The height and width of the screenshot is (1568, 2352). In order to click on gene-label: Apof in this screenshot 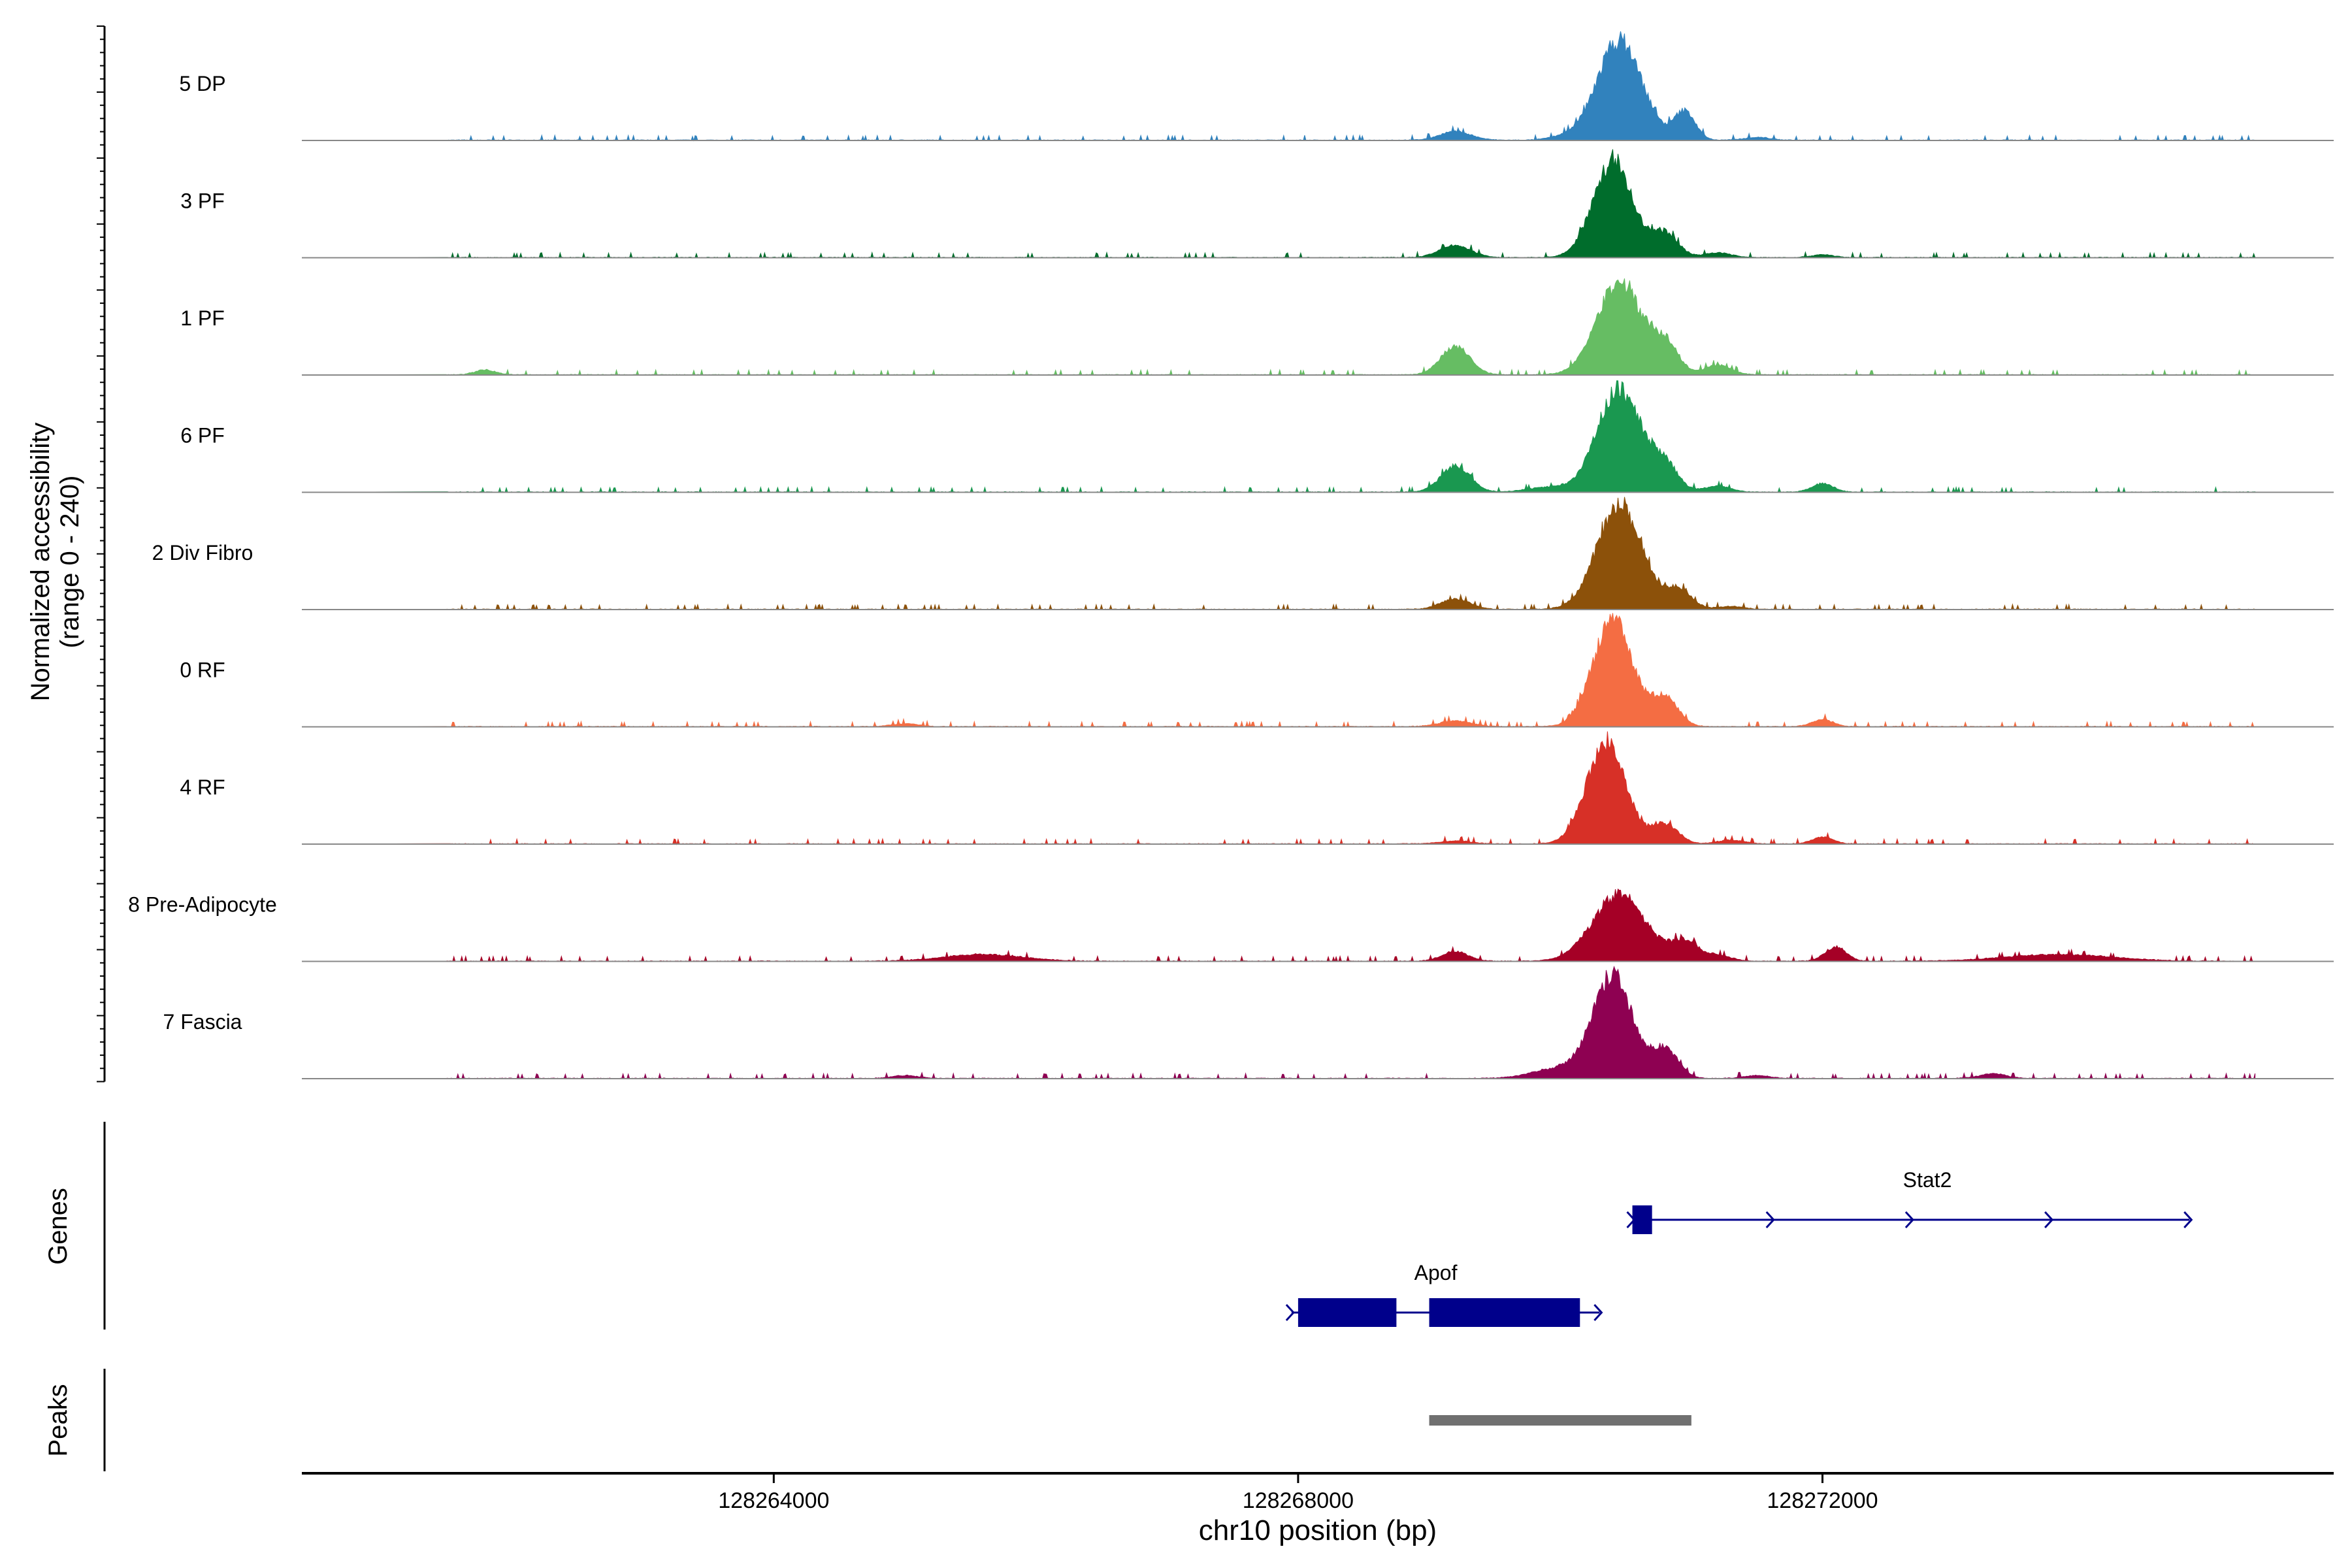, I will do `click(1436, 1272)`.